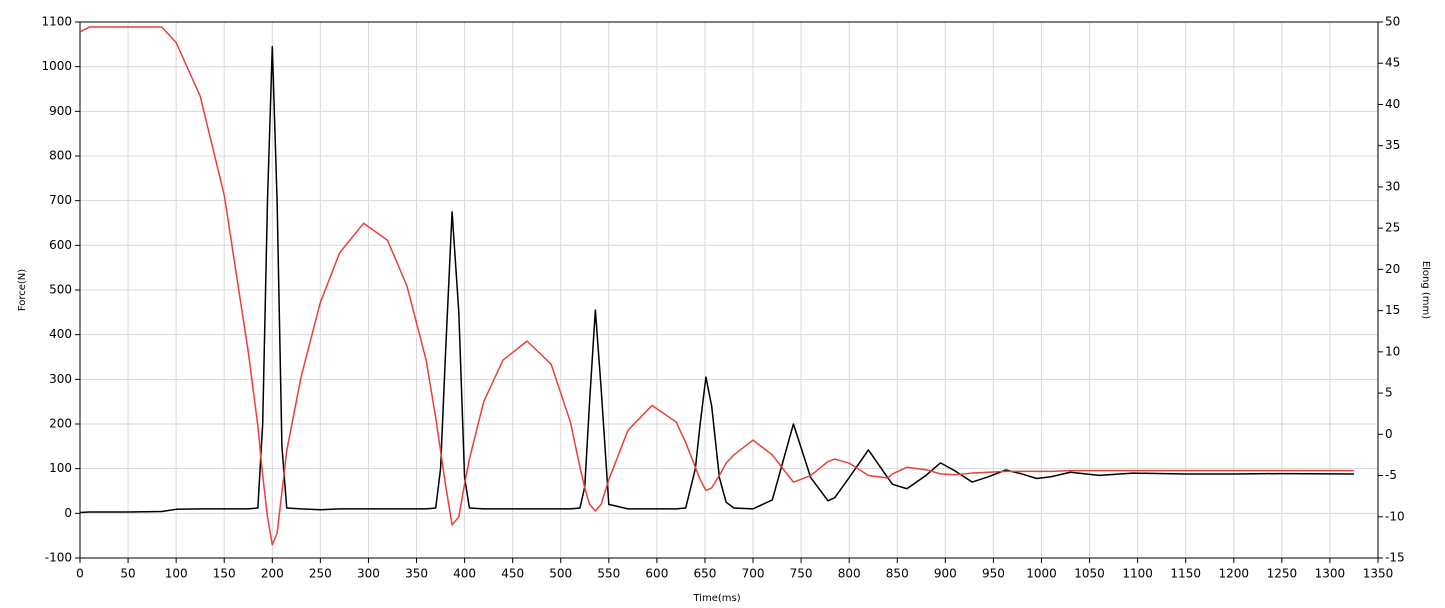  I want to click on x-tick-label: 250, so click(320, 574).